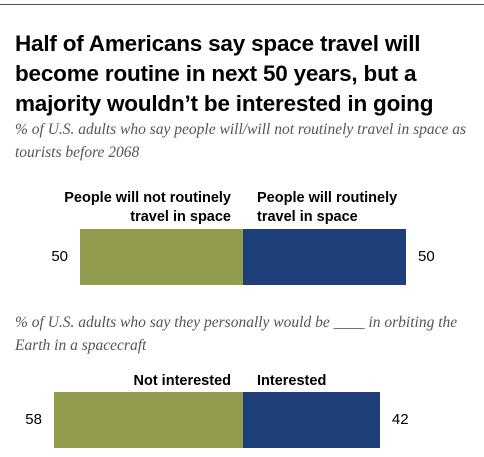 The width and height of the screenshot is (484, 457). I want to click on category-label-not-routine: People will not routinely travel in space, so click(147, 207).